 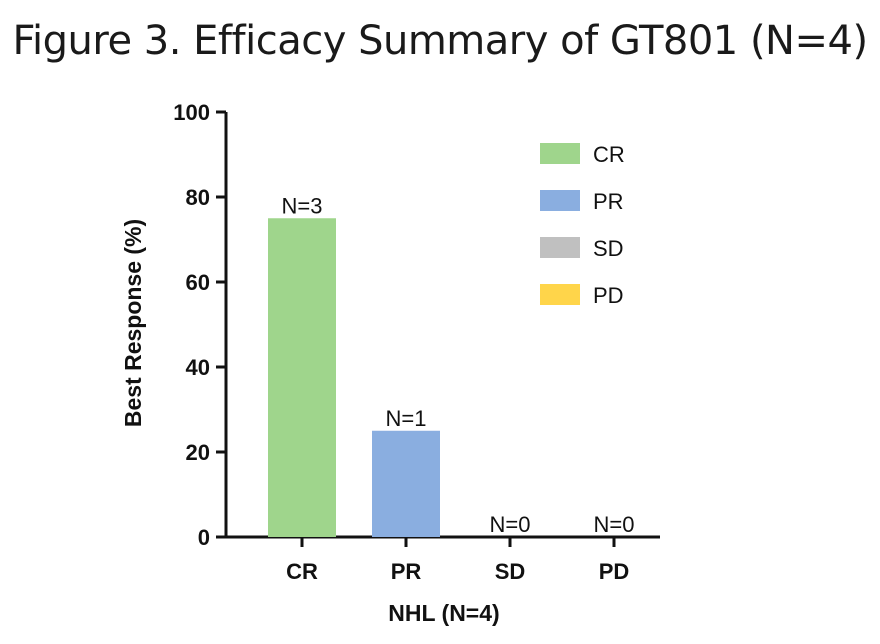 What do you see at coordinates (560, 200) in the screenshot?
I see `legend-swatch-pr` at bounding box center [560, 200].